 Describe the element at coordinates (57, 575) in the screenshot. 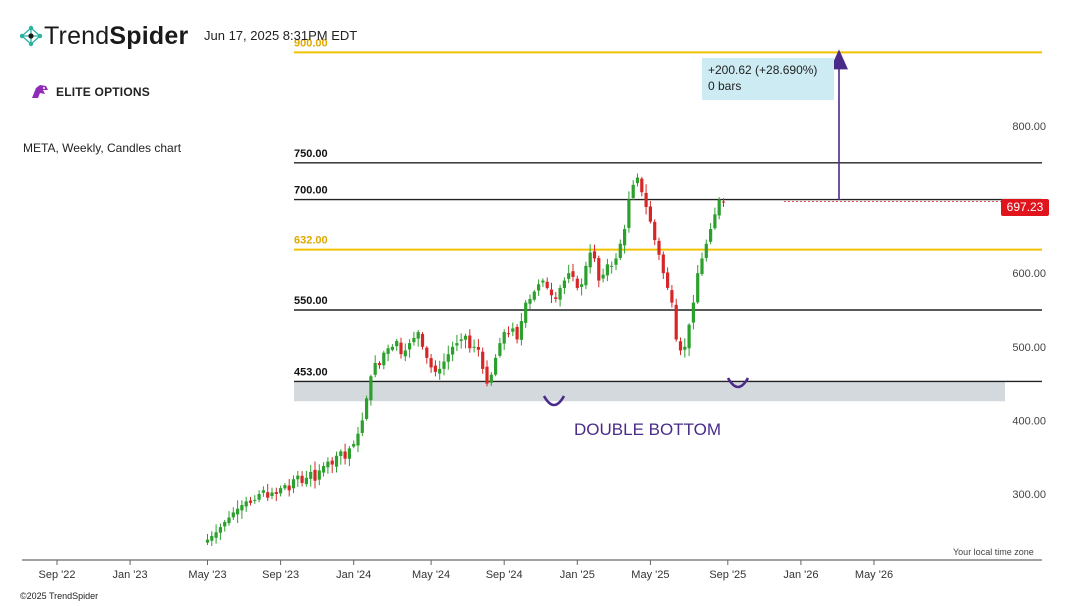

I see `x-tick-label: Sep '22` at that location.